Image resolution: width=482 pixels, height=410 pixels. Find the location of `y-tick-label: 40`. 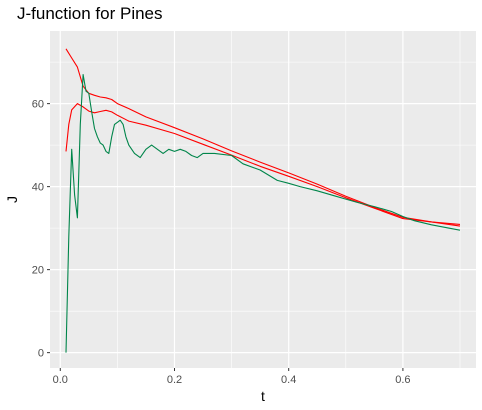

y-tick-label: 40 is located at coordinates (38, 188).